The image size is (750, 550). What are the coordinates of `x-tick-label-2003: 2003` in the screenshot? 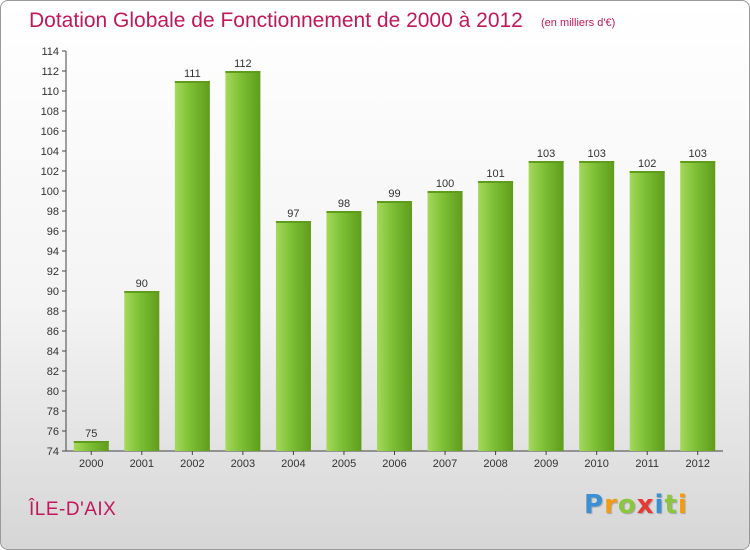 It's located at (243, 464).